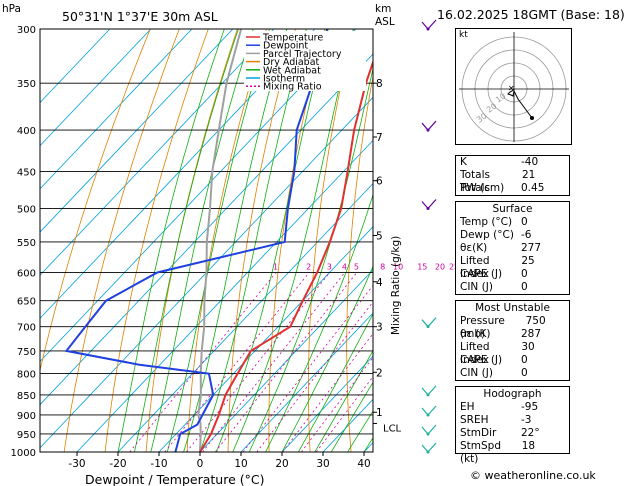 This screenshot has height=486, width=629. Describe the element at coordinates (528, 261) in the screenshot. I see `surface-value: 25` at that location.